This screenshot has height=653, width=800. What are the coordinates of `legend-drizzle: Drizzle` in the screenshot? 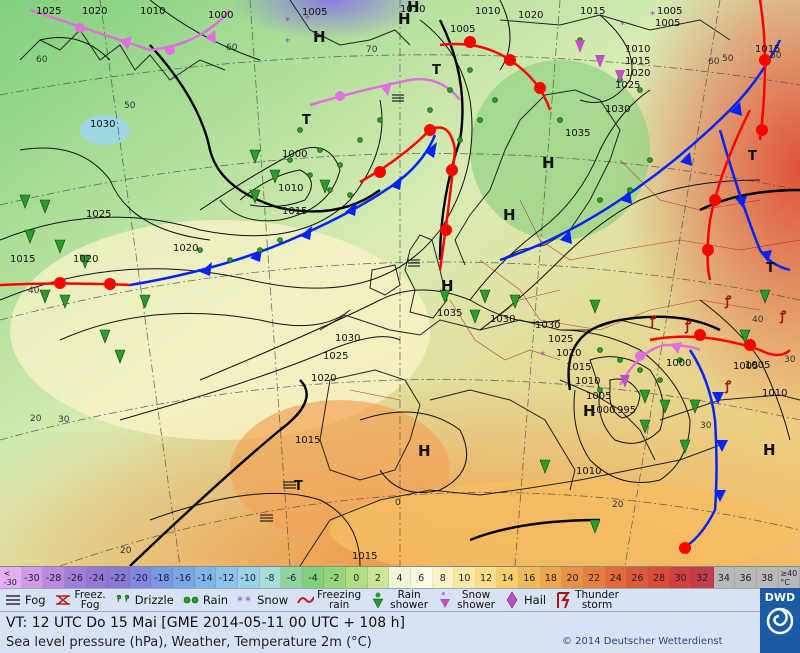 It's located at (144, 600).